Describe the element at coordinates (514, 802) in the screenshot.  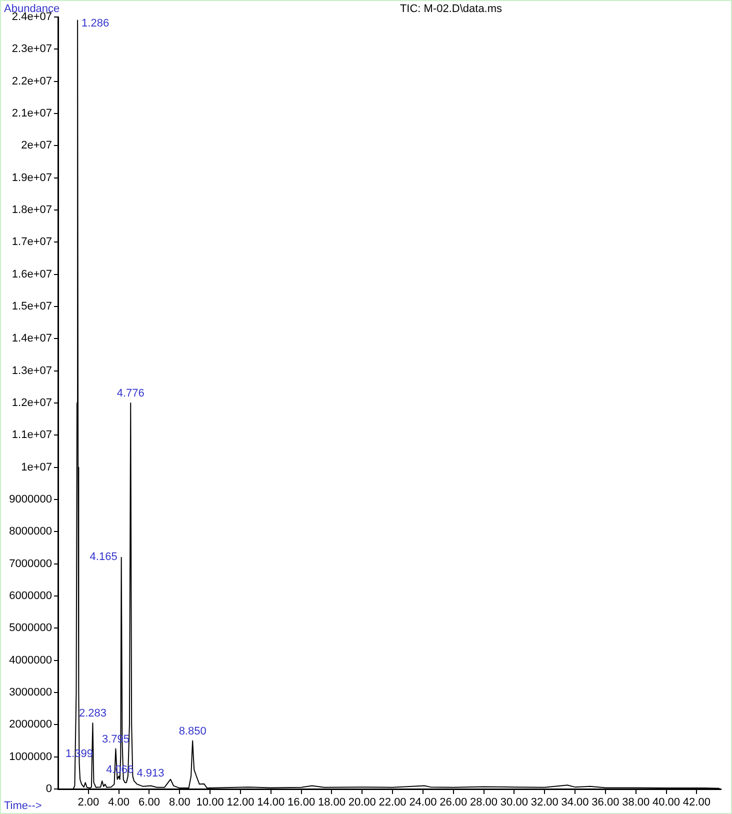
I see `x-tick-label: 30.00` at that location.